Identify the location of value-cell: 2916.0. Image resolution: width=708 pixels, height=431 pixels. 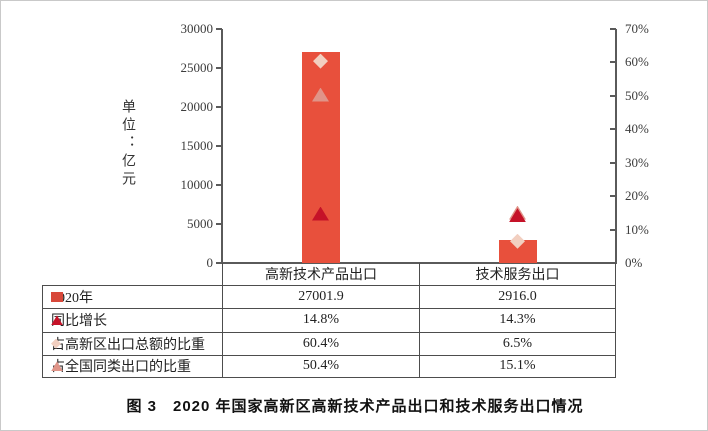
(517, 297).